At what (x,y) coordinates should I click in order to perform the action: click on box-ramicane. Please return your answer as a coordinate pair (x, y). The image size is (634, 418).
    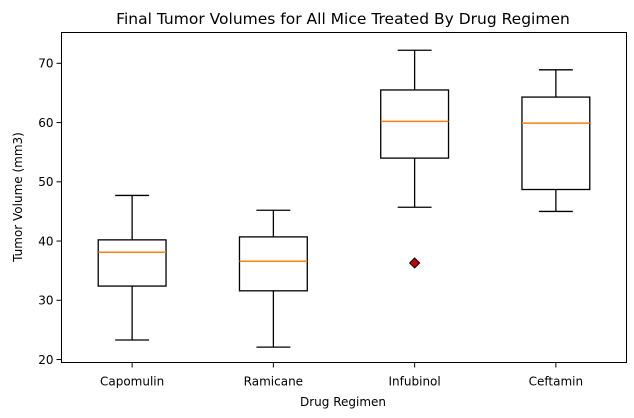
    Looking at the image, I should click on (273, 278).